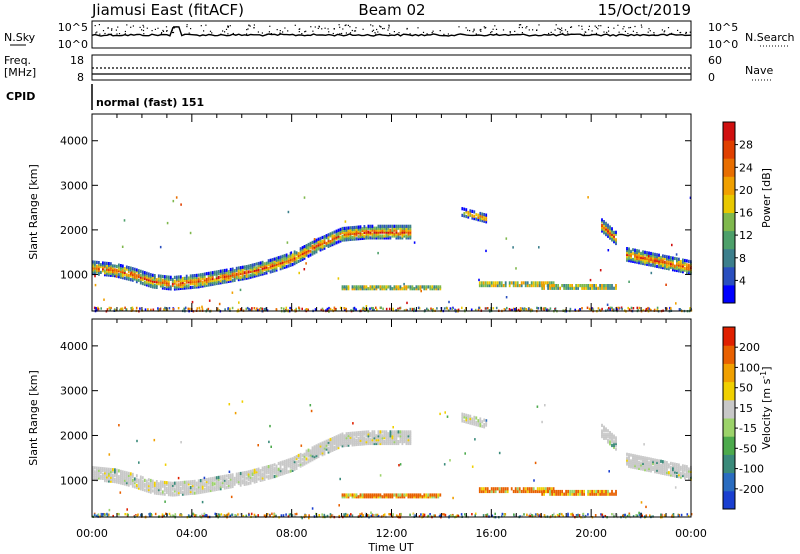 This screenshot has width=800, height=554. What do you see at coordinates (746, 167) in the screenshot?
I see `colorbar-tick-label: 24` at bounding box center [746, 167].